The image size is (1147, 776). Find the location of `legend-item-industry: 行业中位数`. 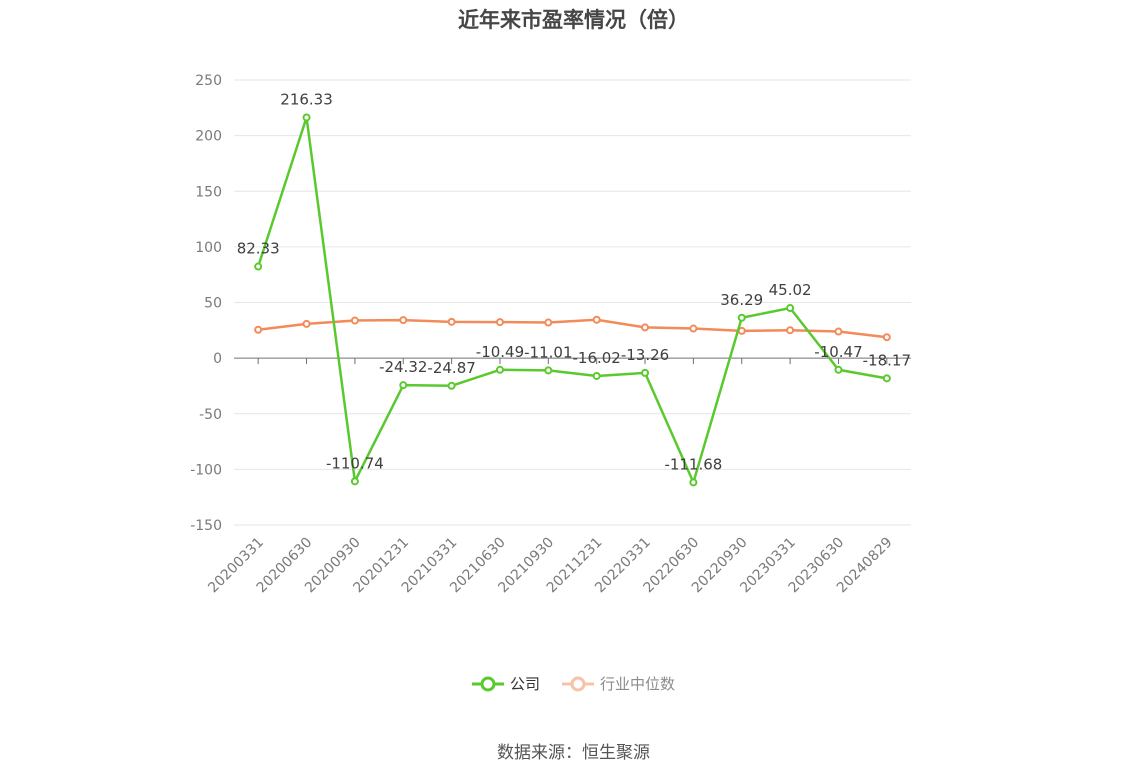

legend-item-industry: 行业中位数 is located at coordinates (618, 683).